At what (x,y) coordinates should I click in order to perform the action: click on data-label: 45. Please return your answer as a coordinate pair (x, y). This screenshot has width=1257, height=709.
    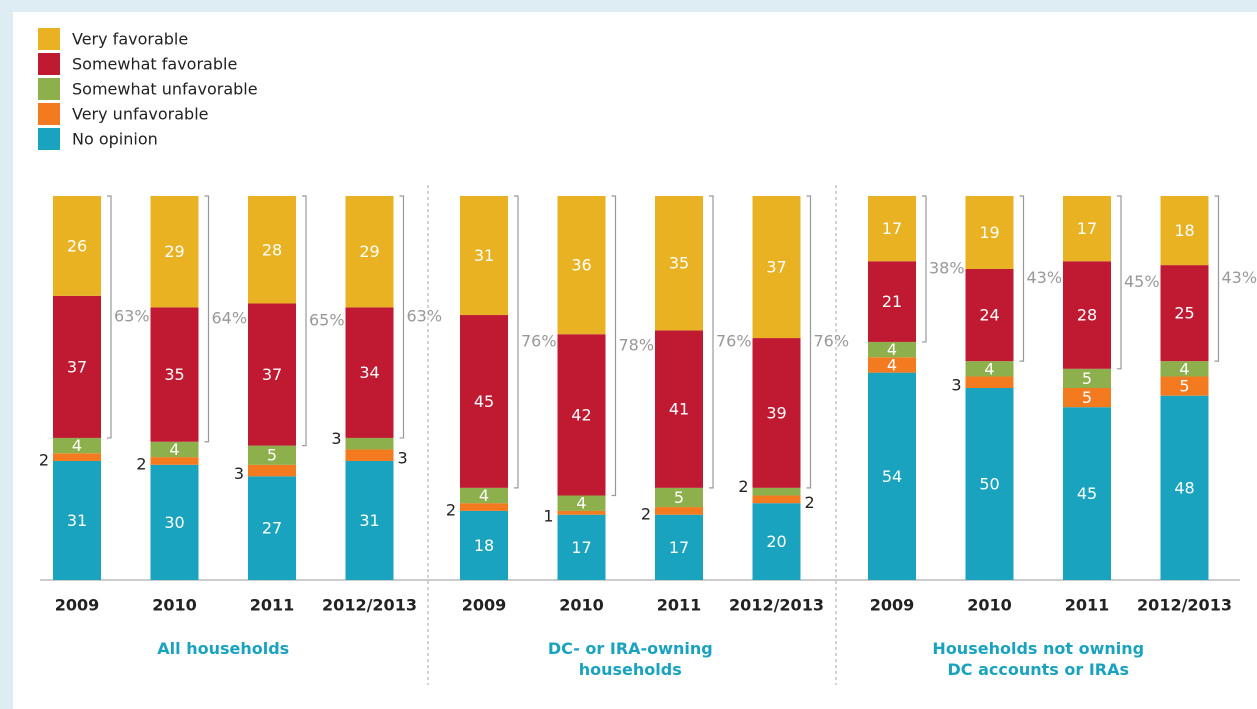
    Looking at the image, I should click on (484, 401).